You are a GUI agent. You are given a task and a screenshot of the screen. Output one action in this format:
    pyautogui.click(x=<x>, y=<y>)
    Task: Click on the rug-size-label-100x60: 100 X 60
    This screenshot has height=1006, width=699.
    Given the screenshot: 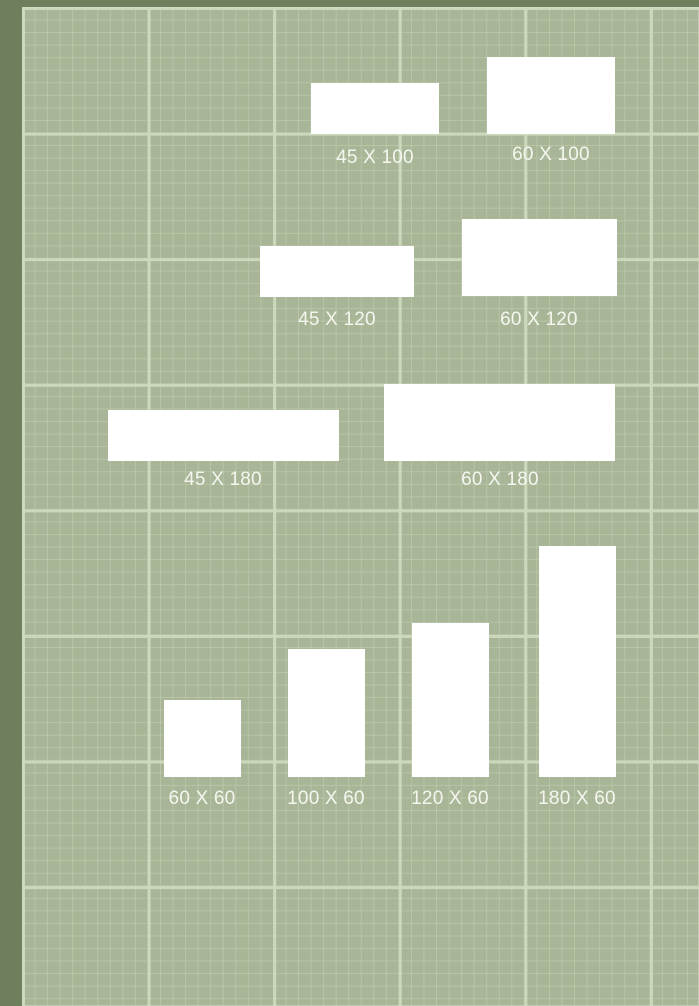 What is the action you would take?
    pyautogui.click(x=326, y=798)
    